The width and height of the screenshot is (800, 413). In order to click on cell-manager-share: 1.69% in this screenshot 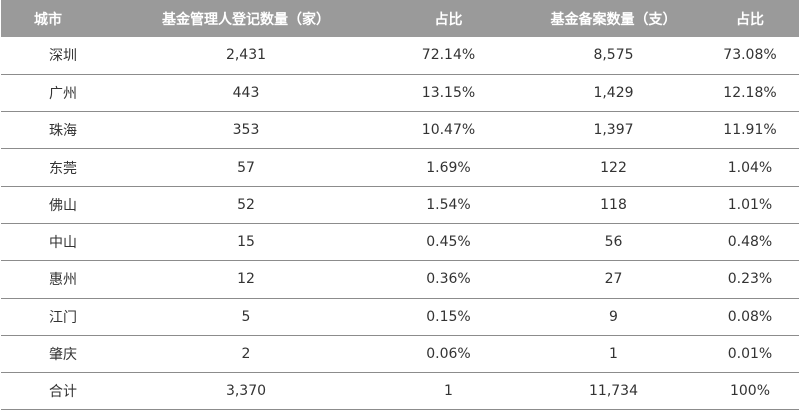, I will do `click(448, 167)`.